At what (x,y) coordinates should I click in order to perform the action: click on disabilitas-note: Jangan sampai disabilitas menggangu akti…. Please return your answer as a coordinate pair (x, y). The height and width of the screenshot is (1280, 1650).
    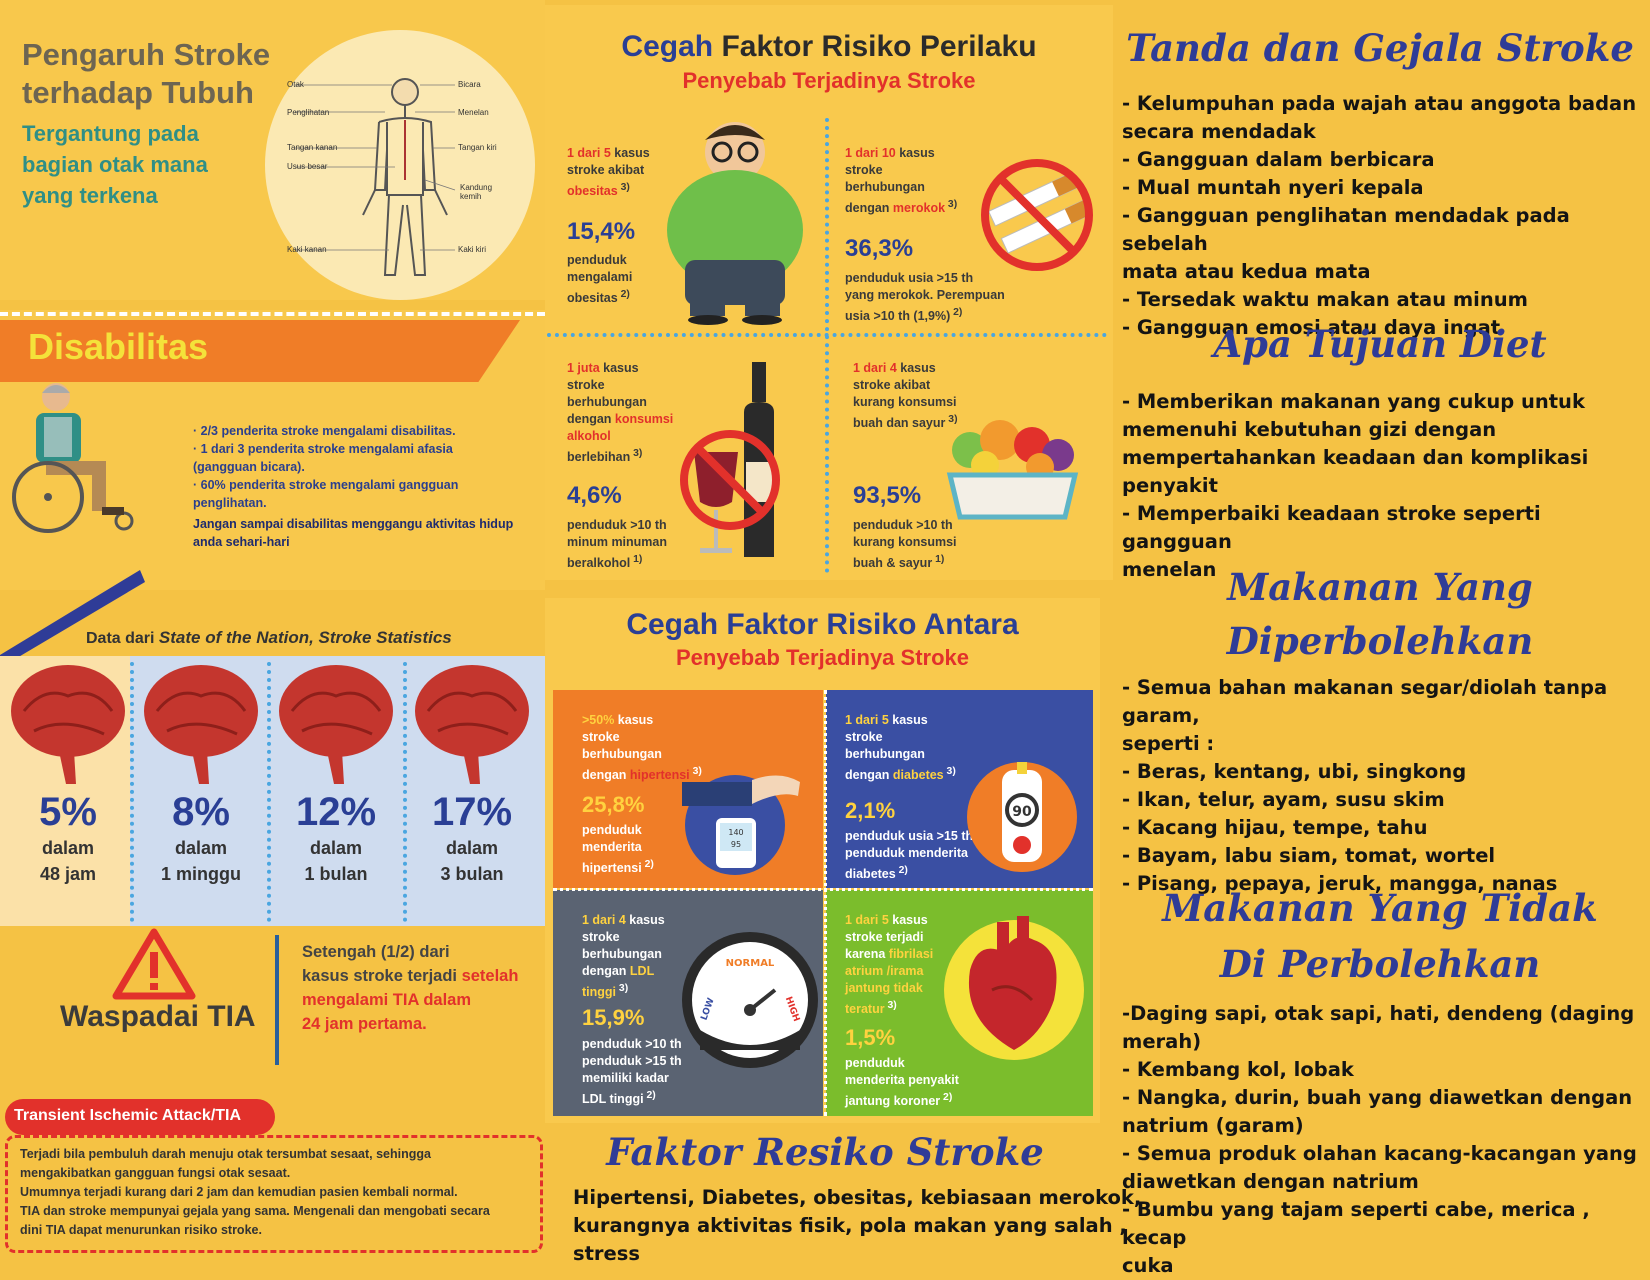
    Looking at the image, I should click on (353, 533).